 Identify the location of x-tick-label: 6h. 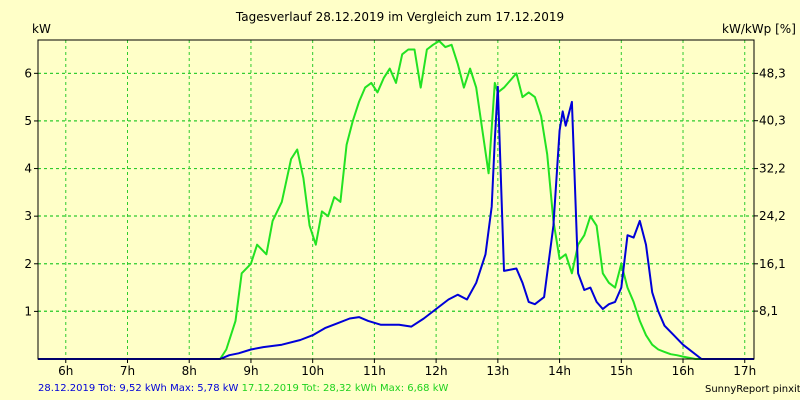
(65, 371).